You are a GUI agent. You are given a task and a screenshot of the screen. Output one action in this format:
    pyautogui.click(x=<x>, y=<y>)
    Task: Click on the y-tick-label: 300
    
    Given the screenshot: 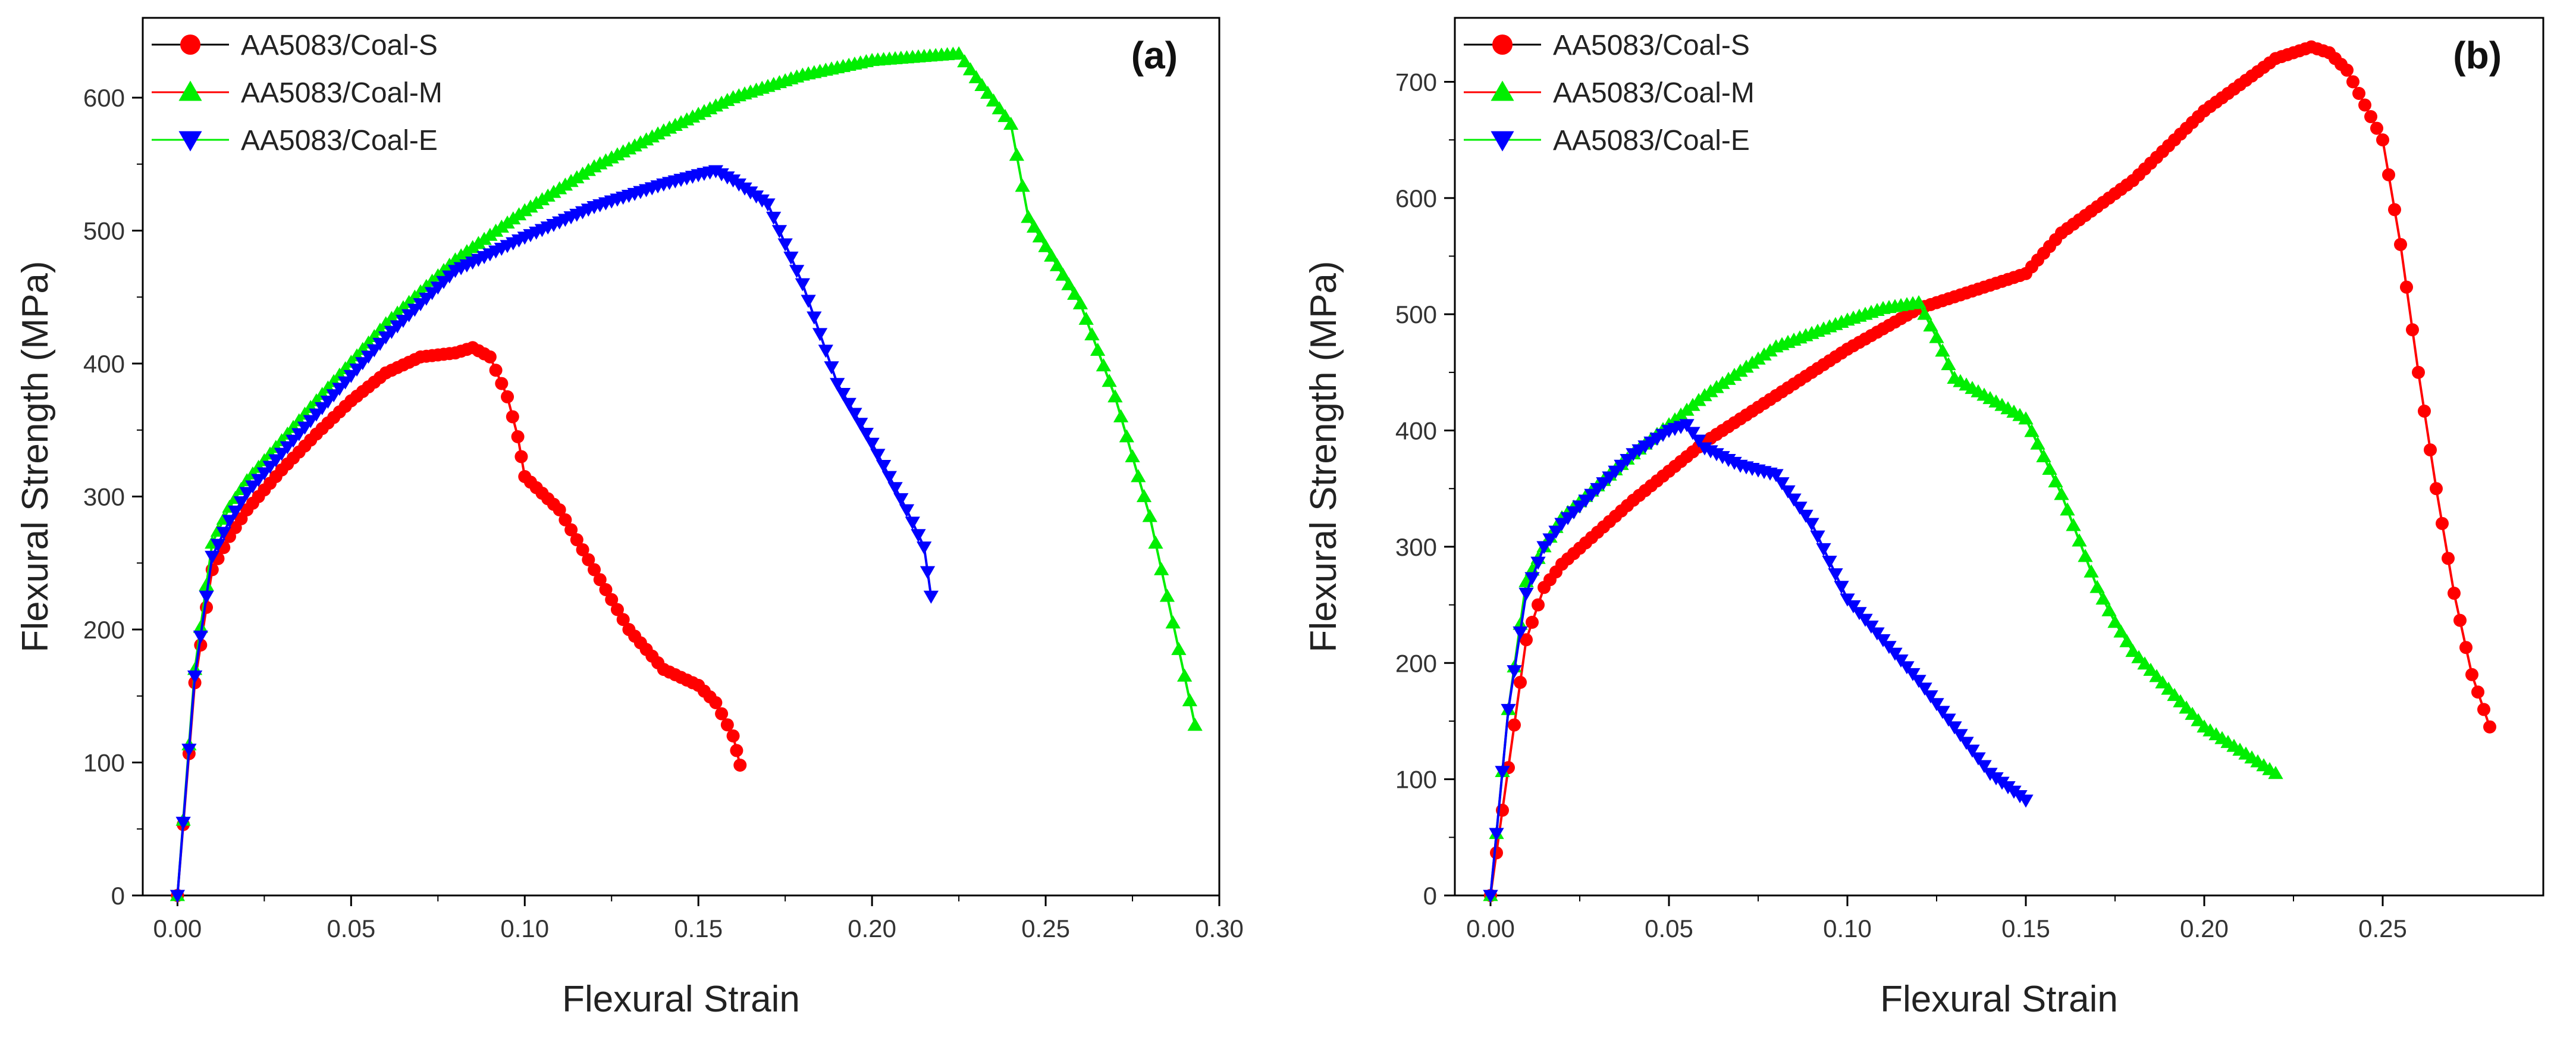 What is the action you would take?
    pyautogui.click(x=104, y=497)
    